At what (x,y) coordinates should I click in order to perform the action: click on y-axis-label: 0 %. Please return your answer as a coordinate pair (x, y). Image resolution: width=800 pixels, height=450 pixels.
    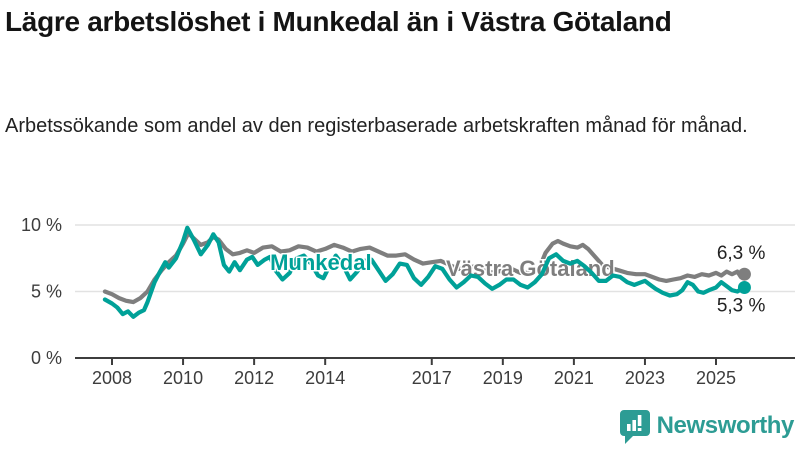
    Looking at the image, I should click on (46, 358).